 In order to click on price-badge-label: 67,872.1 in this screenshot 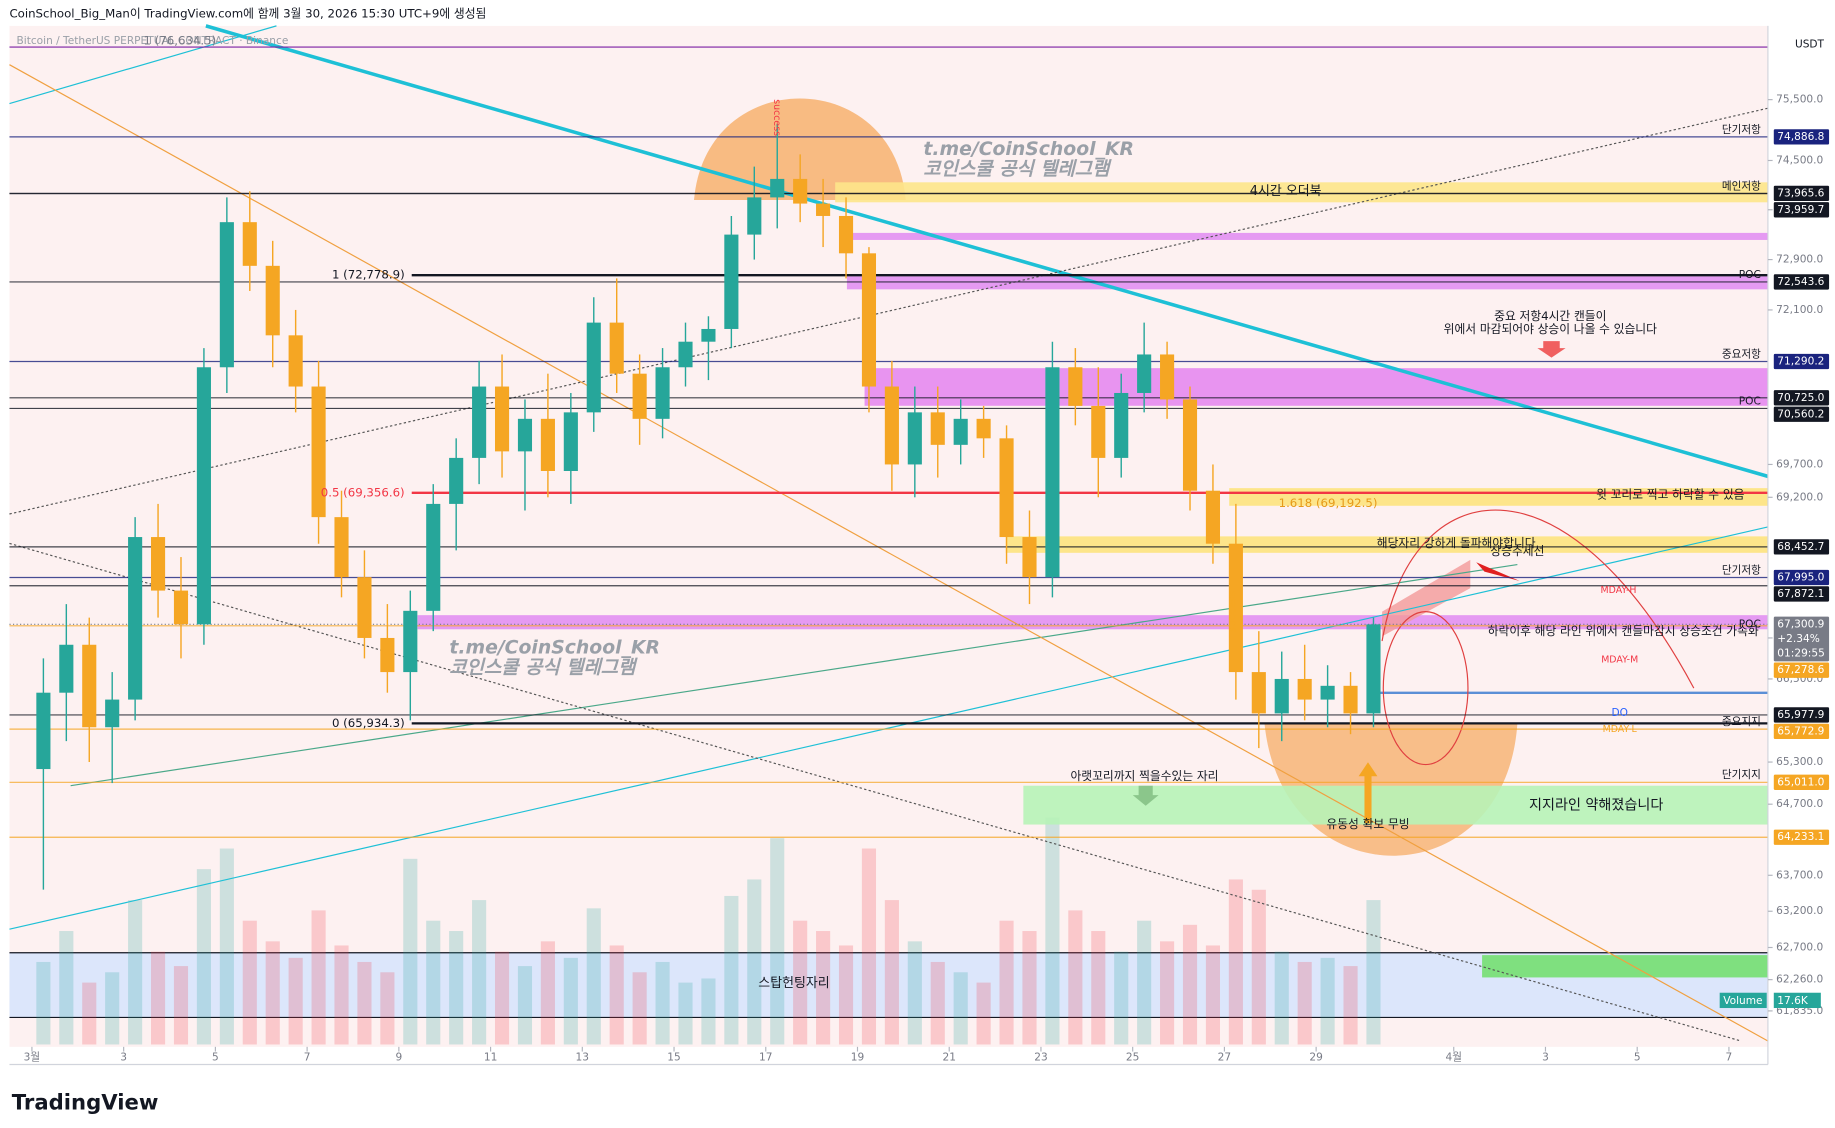, I will do `click(1800, 594)`.